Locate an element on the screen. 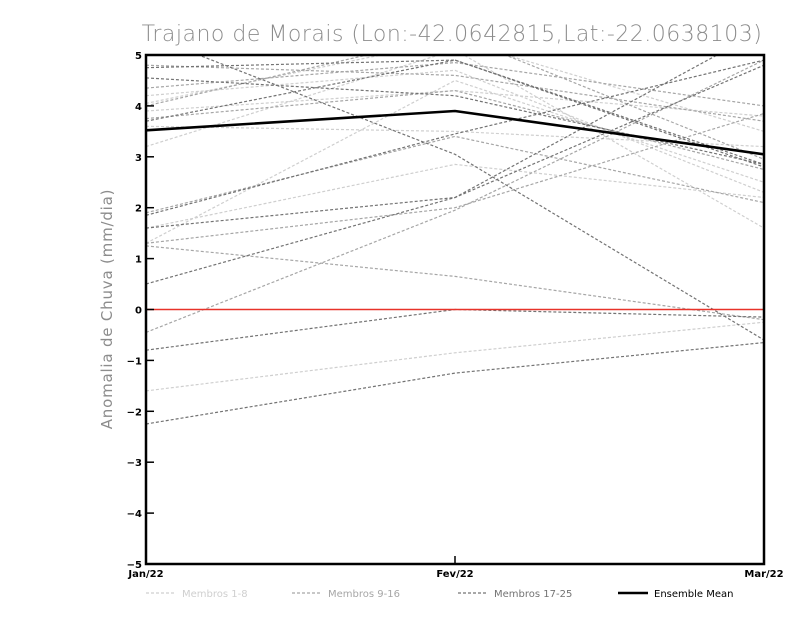  y-tick-label: 1 is located at coordinates (138, 260).